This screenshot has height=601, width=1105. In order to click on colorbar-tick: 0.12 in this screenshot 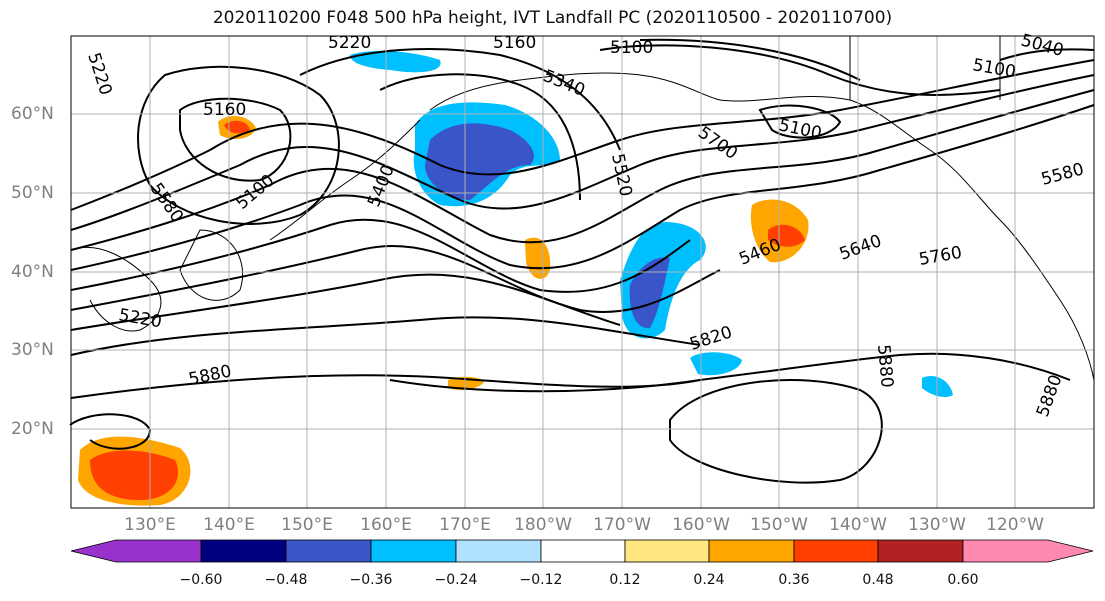, I will do `click(625, 580)`.